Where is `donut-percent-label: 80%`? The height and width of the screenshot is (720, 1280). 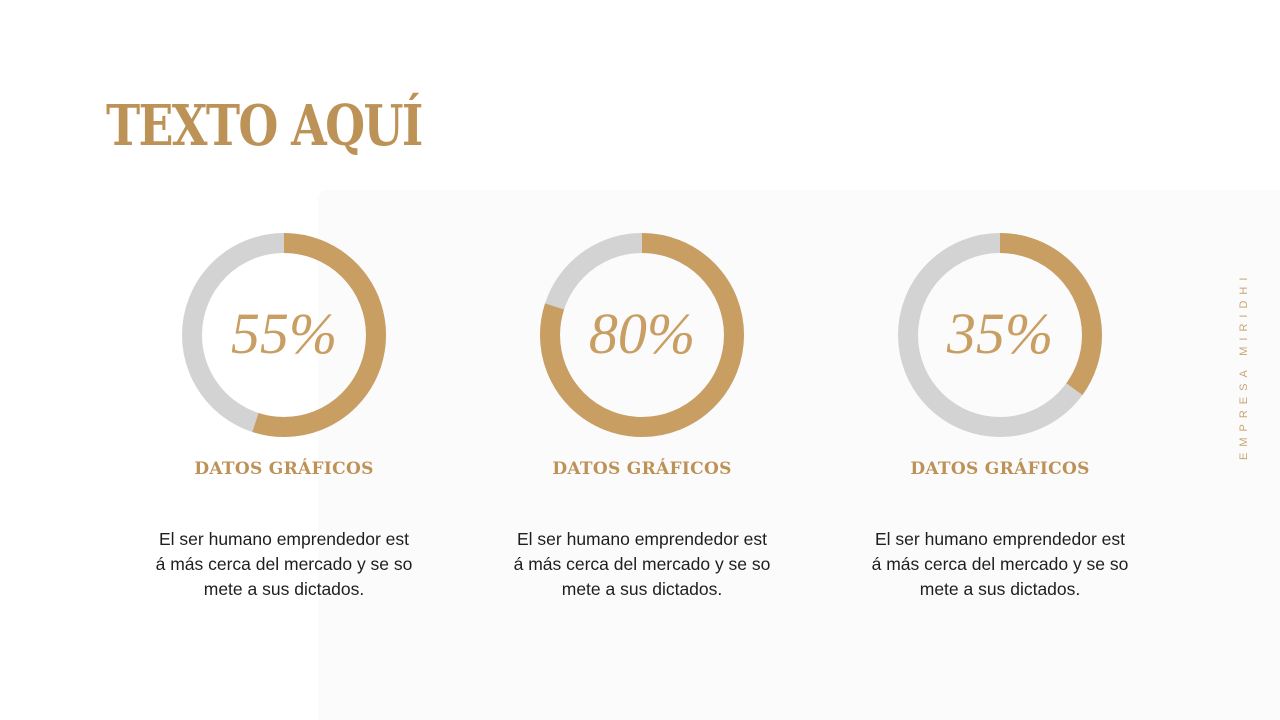 donut-percent-label: 80% is located at coordinates (642, 333).